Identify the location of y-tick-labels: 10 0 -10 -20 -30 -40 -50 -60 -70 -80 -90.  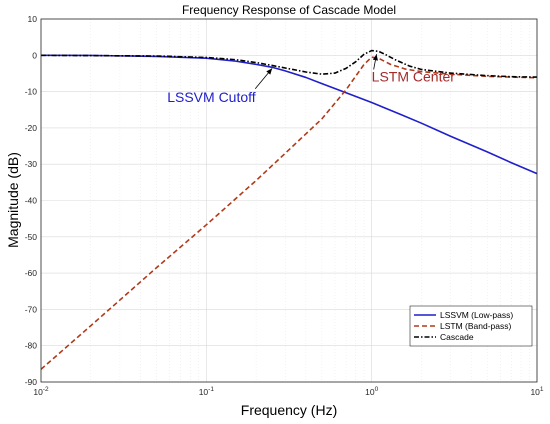
(31, 200).